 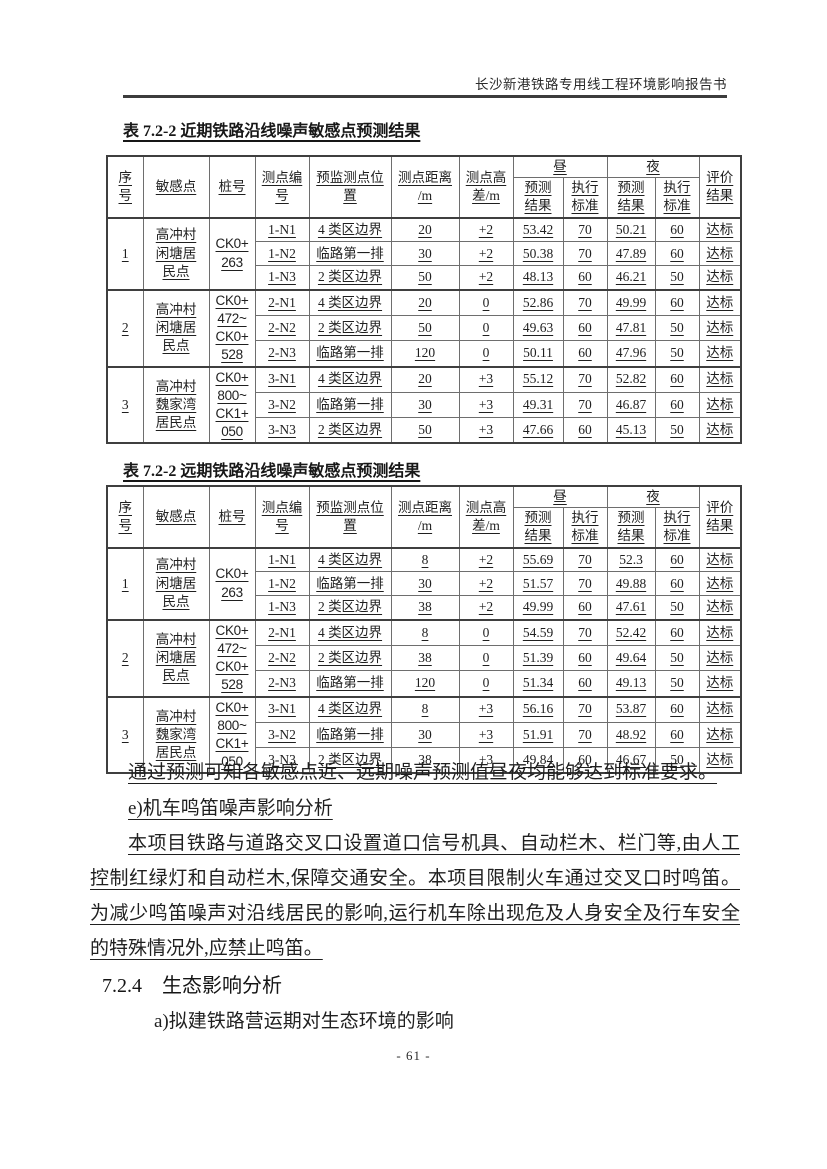 I want to click on serial-cell: 3, so click(x=125, y=734).